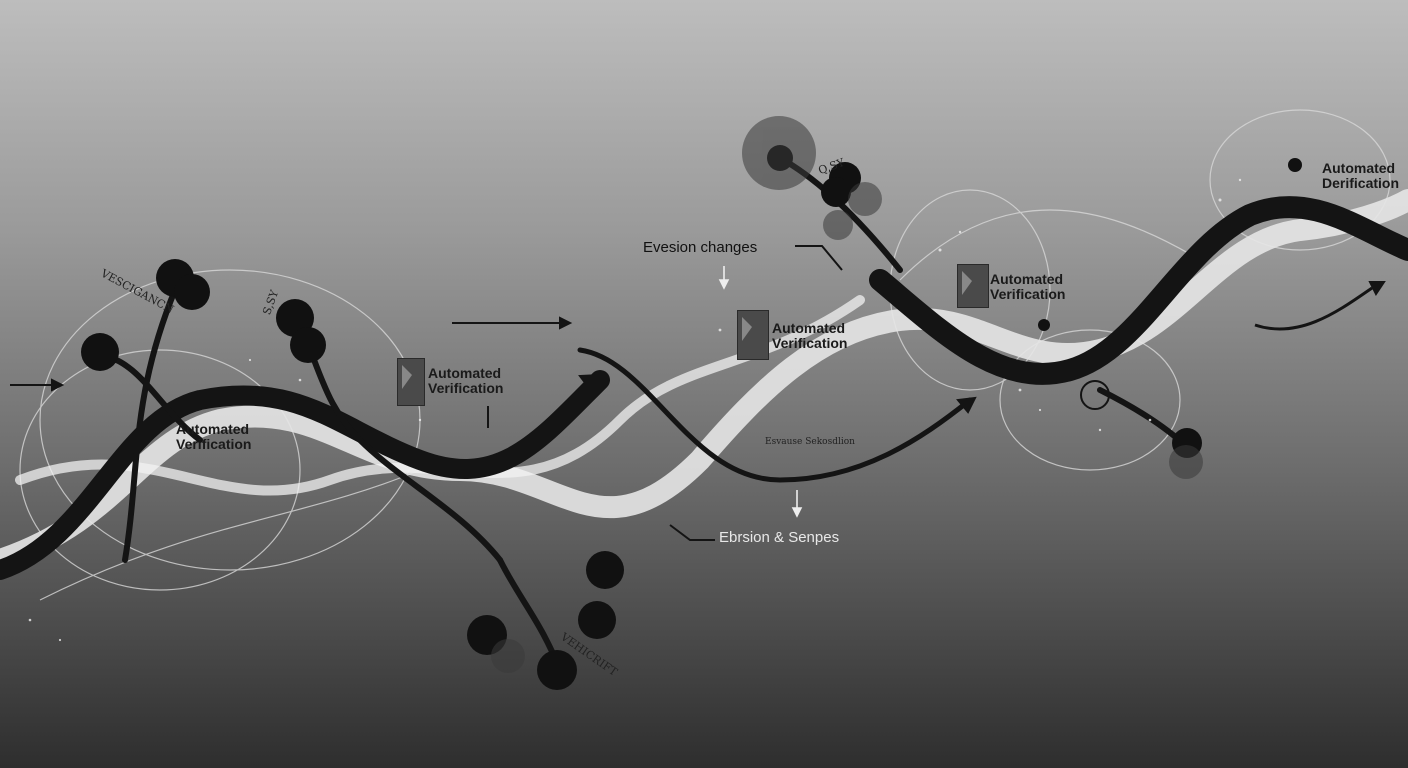 The image size is (1408, 768). Describe the element at coordinates (779, 537) in the screenshot. I see `ebrsion-senpes-label: Ebrsion & Senpes` at that location.